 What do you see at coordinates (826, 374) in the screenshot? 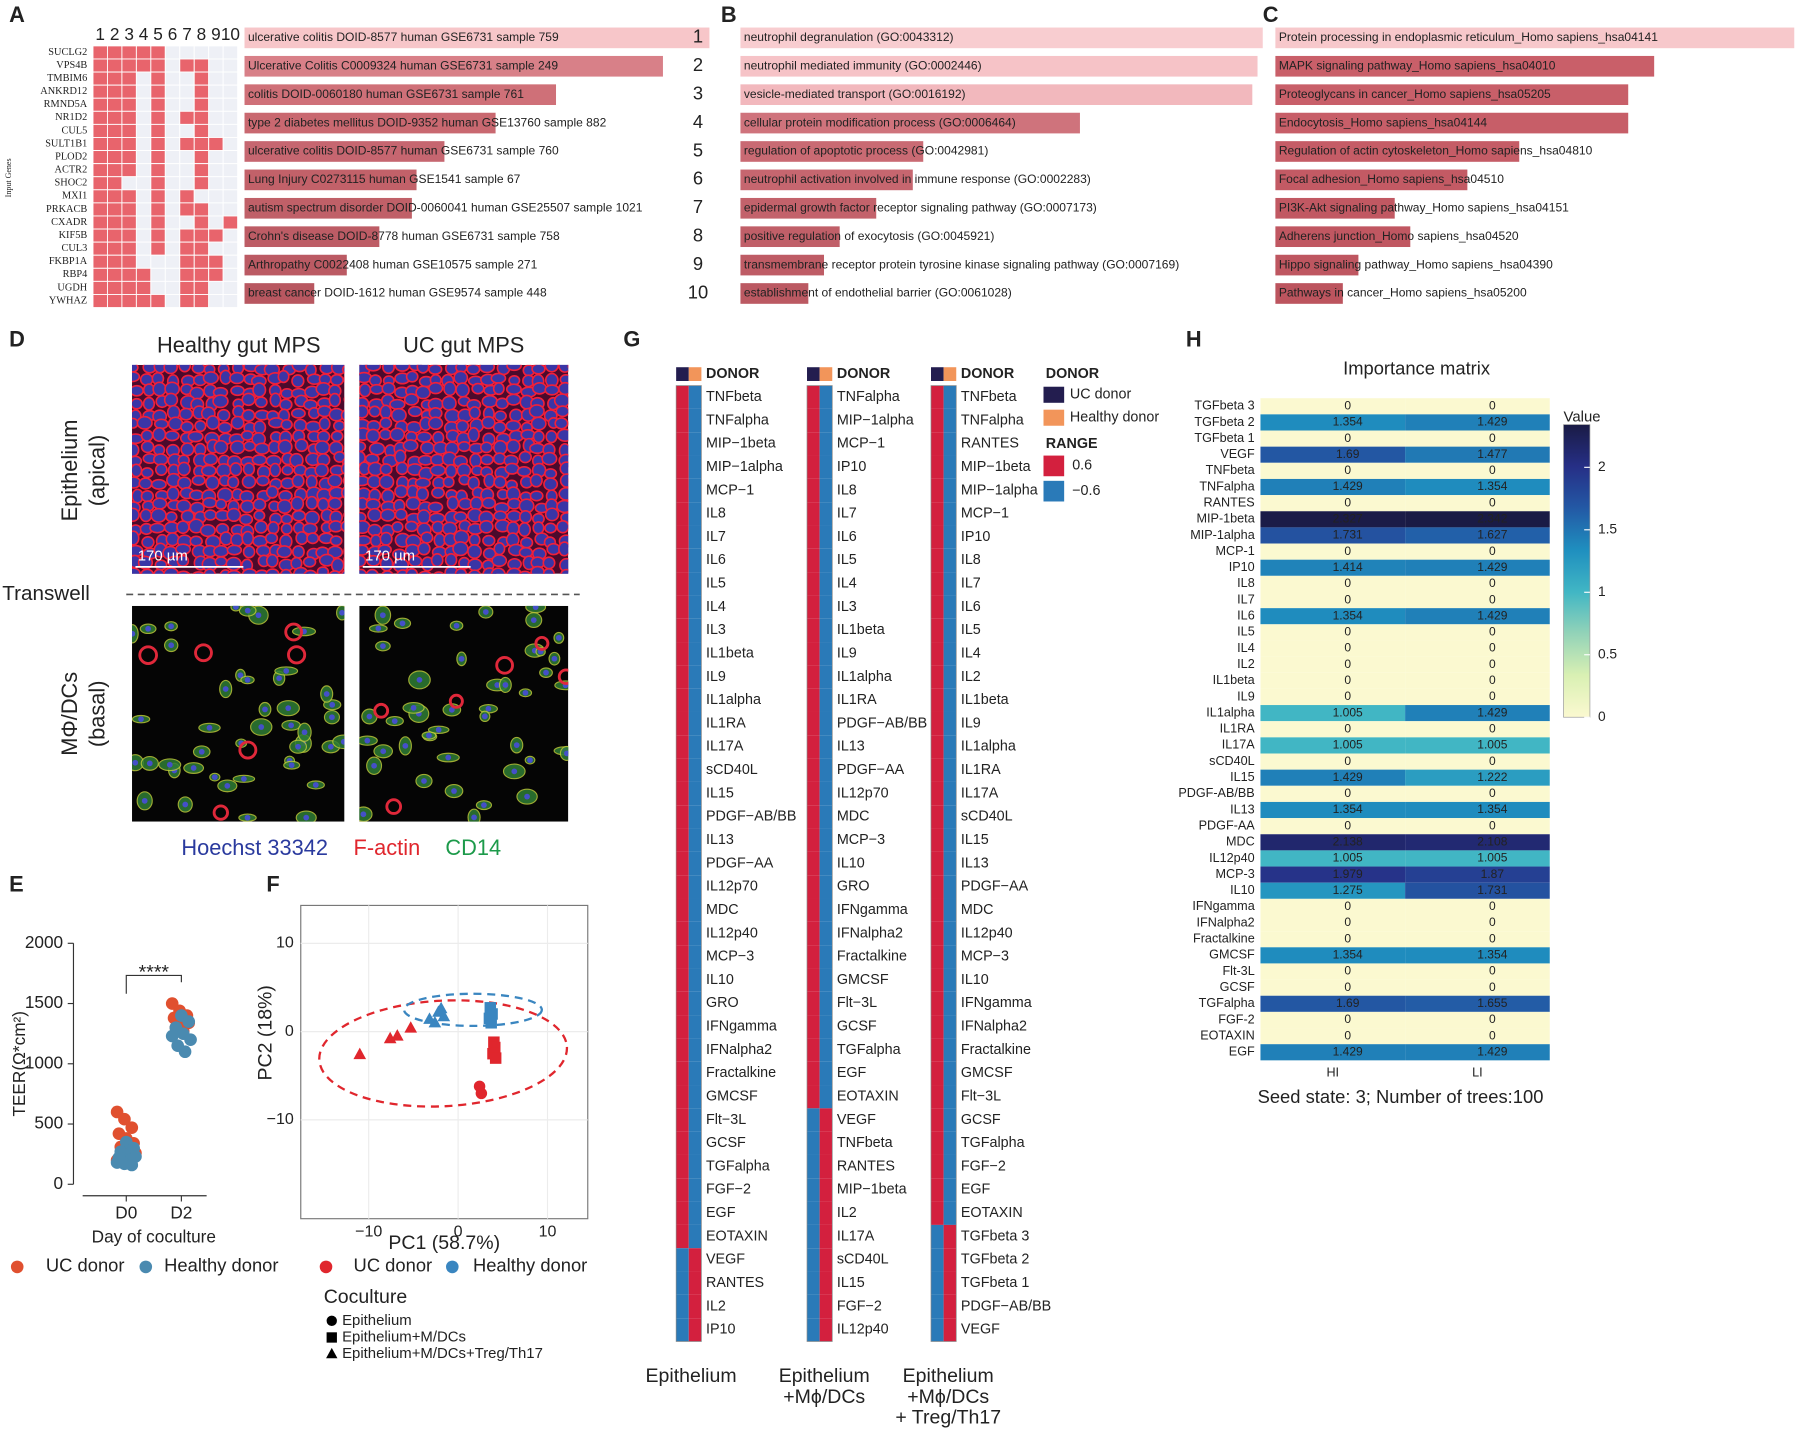
I see `donor-header` at bounding box center [826, 374].